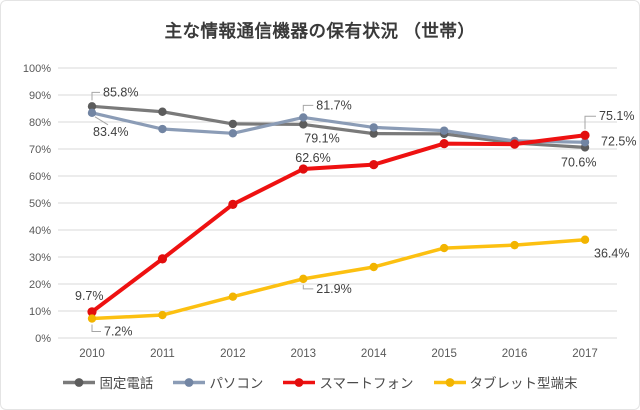  What do you see at coordinates (162, 354) in the screenshot?
I see `x-axis-tick: 2011` at bounding box center [162, 354].